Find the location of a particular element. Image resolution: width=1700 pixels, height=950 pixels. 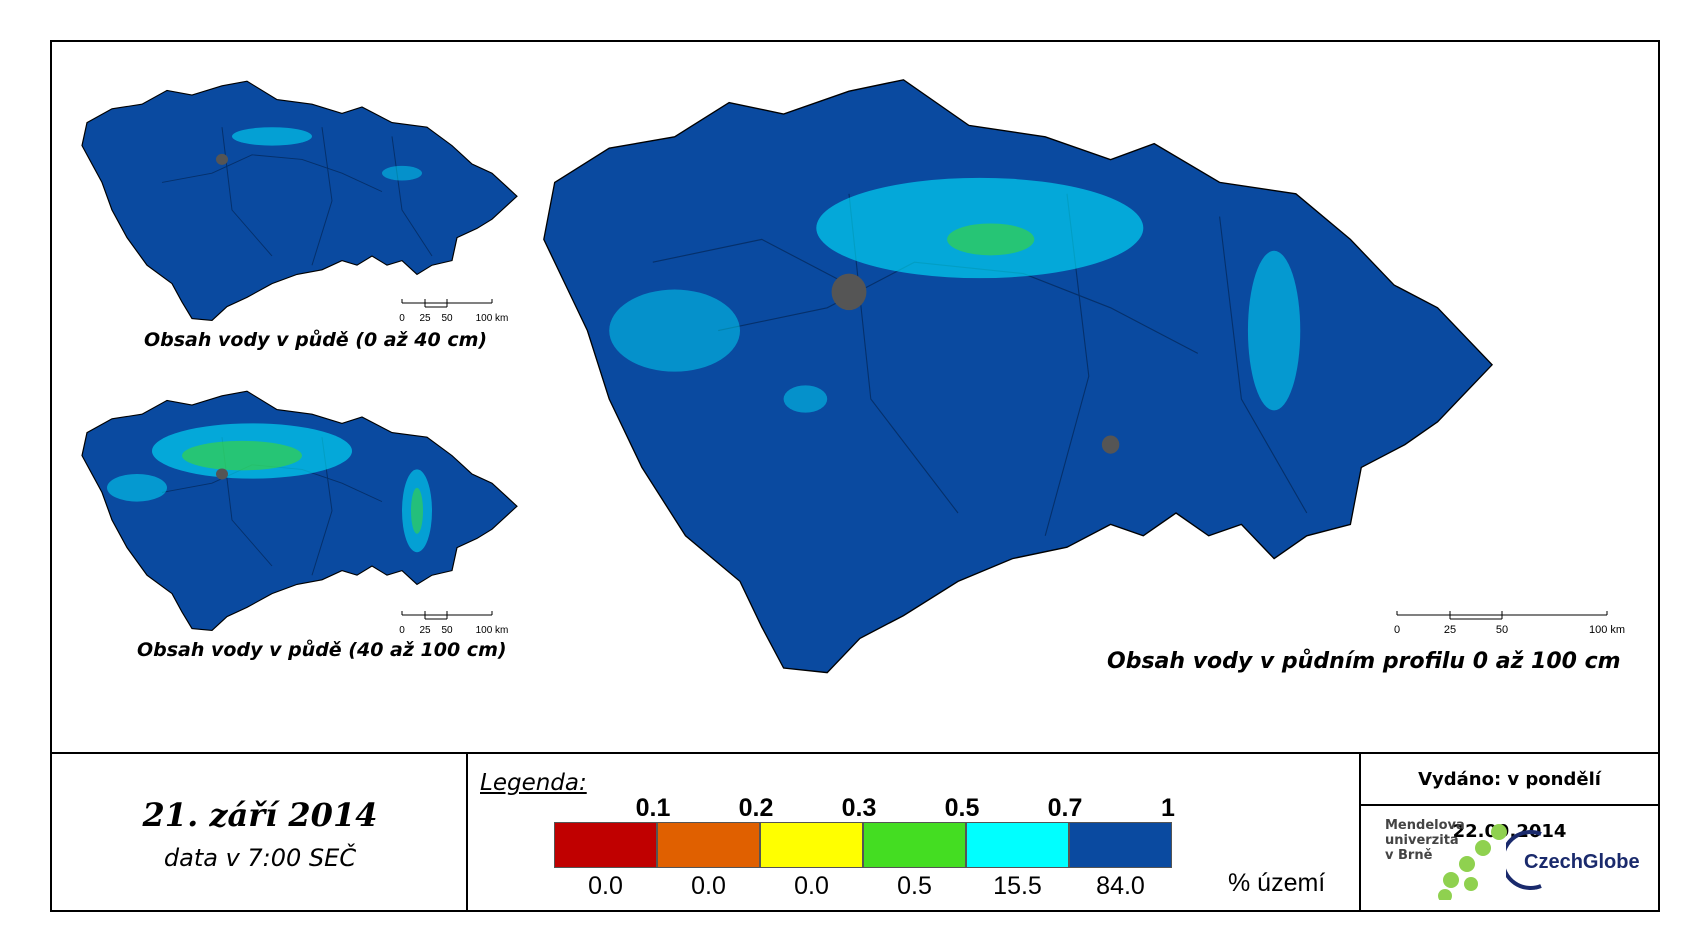

logo-text-line: v Brně is located at coordinates (1409, 855).